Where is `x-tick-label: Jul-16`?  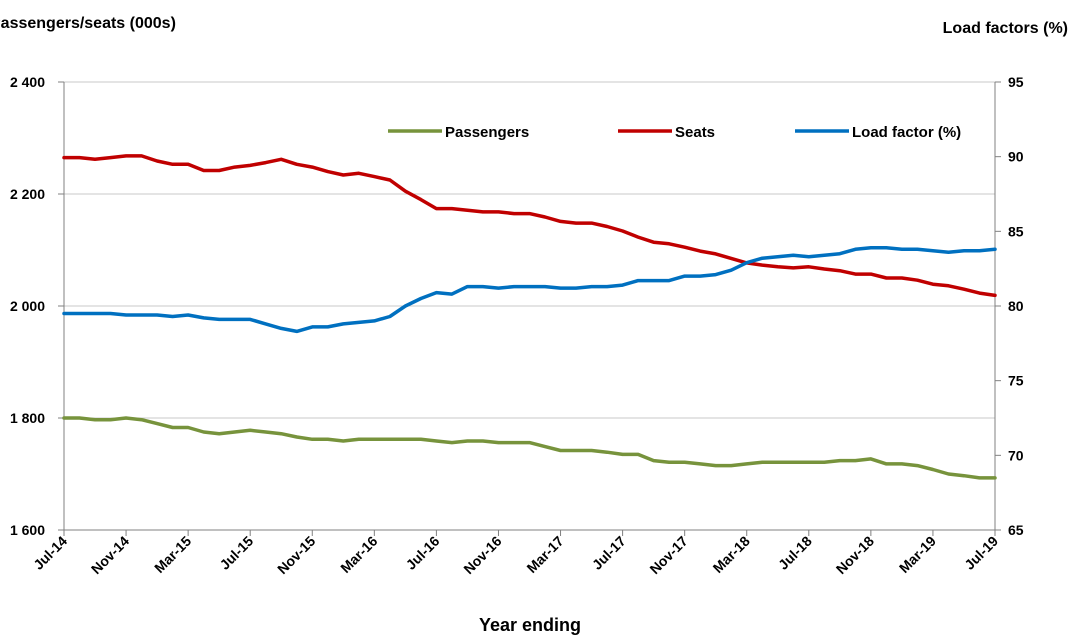 x-tick-label: Jul-16 is located at coordinates (423, 553).